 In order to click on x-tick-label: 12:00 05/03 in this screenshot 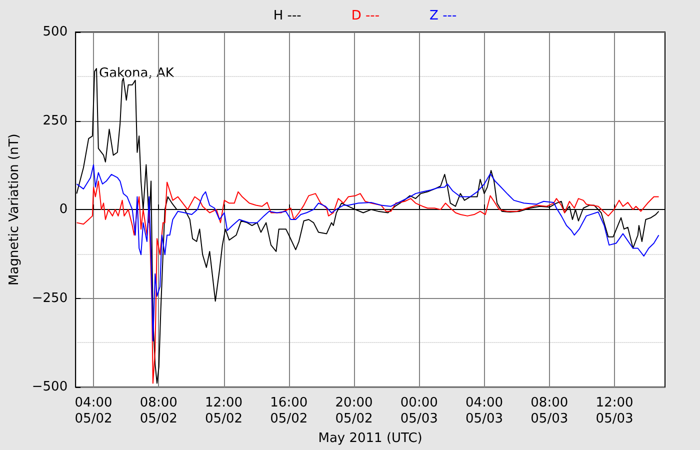, I will do `click(615, 411)`.